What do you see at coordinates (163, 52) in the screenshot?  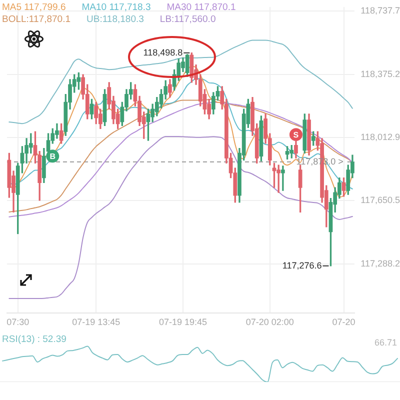 I see `annotation: 118,498.8` at bounding box center [163, 52].